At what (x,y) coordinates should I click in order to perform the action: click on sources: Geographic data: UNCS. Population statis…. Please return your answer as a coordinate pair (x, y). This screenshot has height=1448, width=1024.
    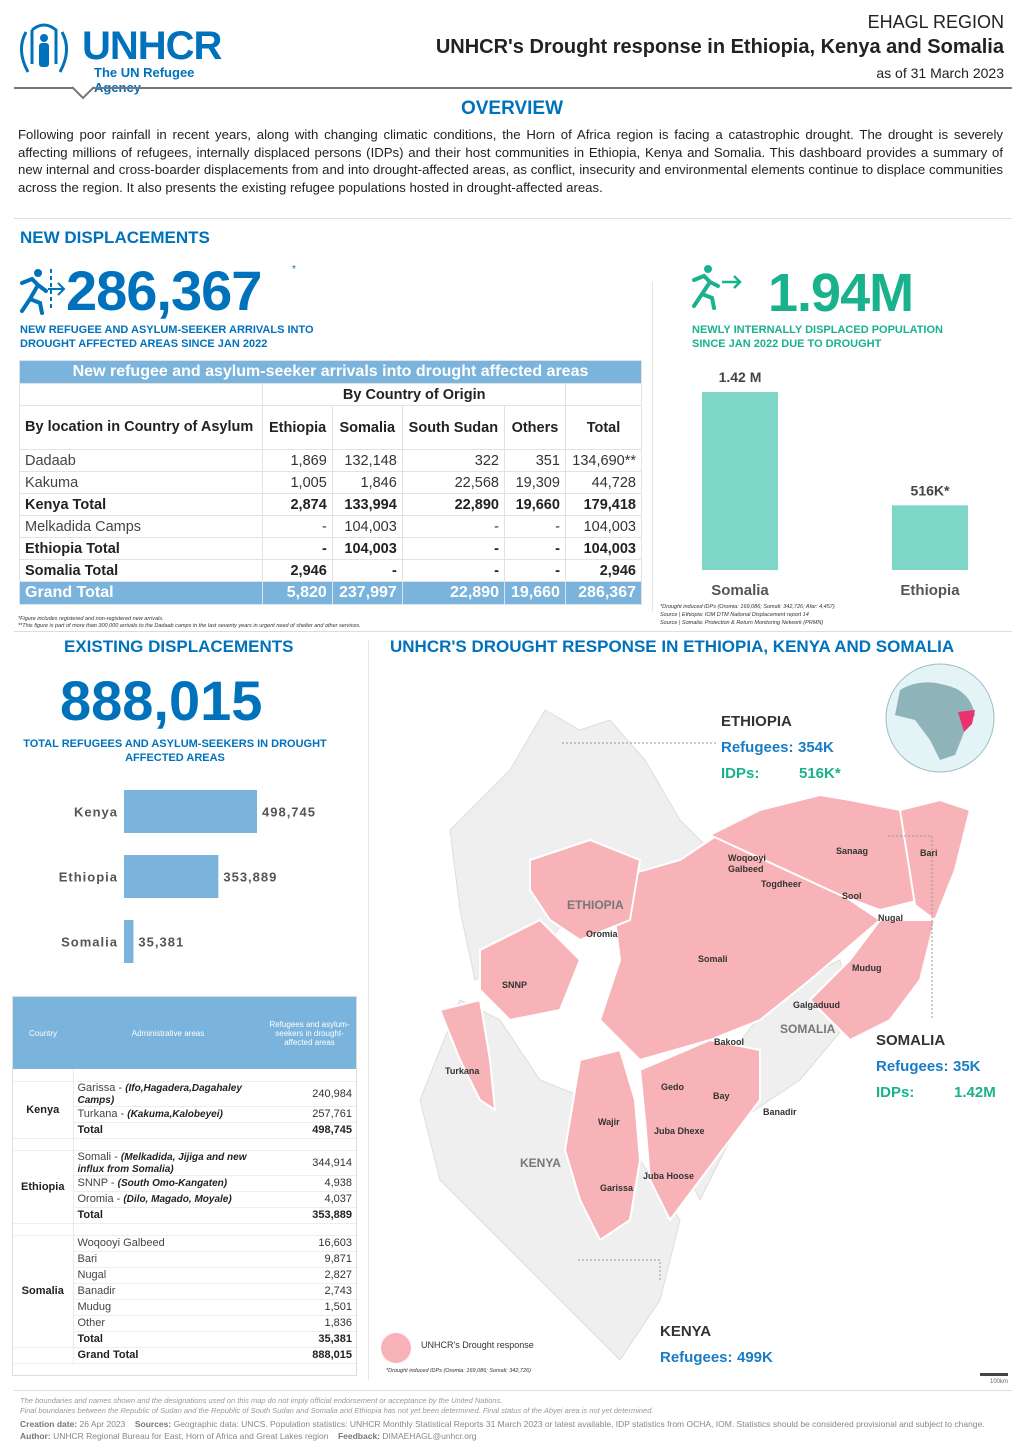
    Looking at the image, I should click on (579, 1424).